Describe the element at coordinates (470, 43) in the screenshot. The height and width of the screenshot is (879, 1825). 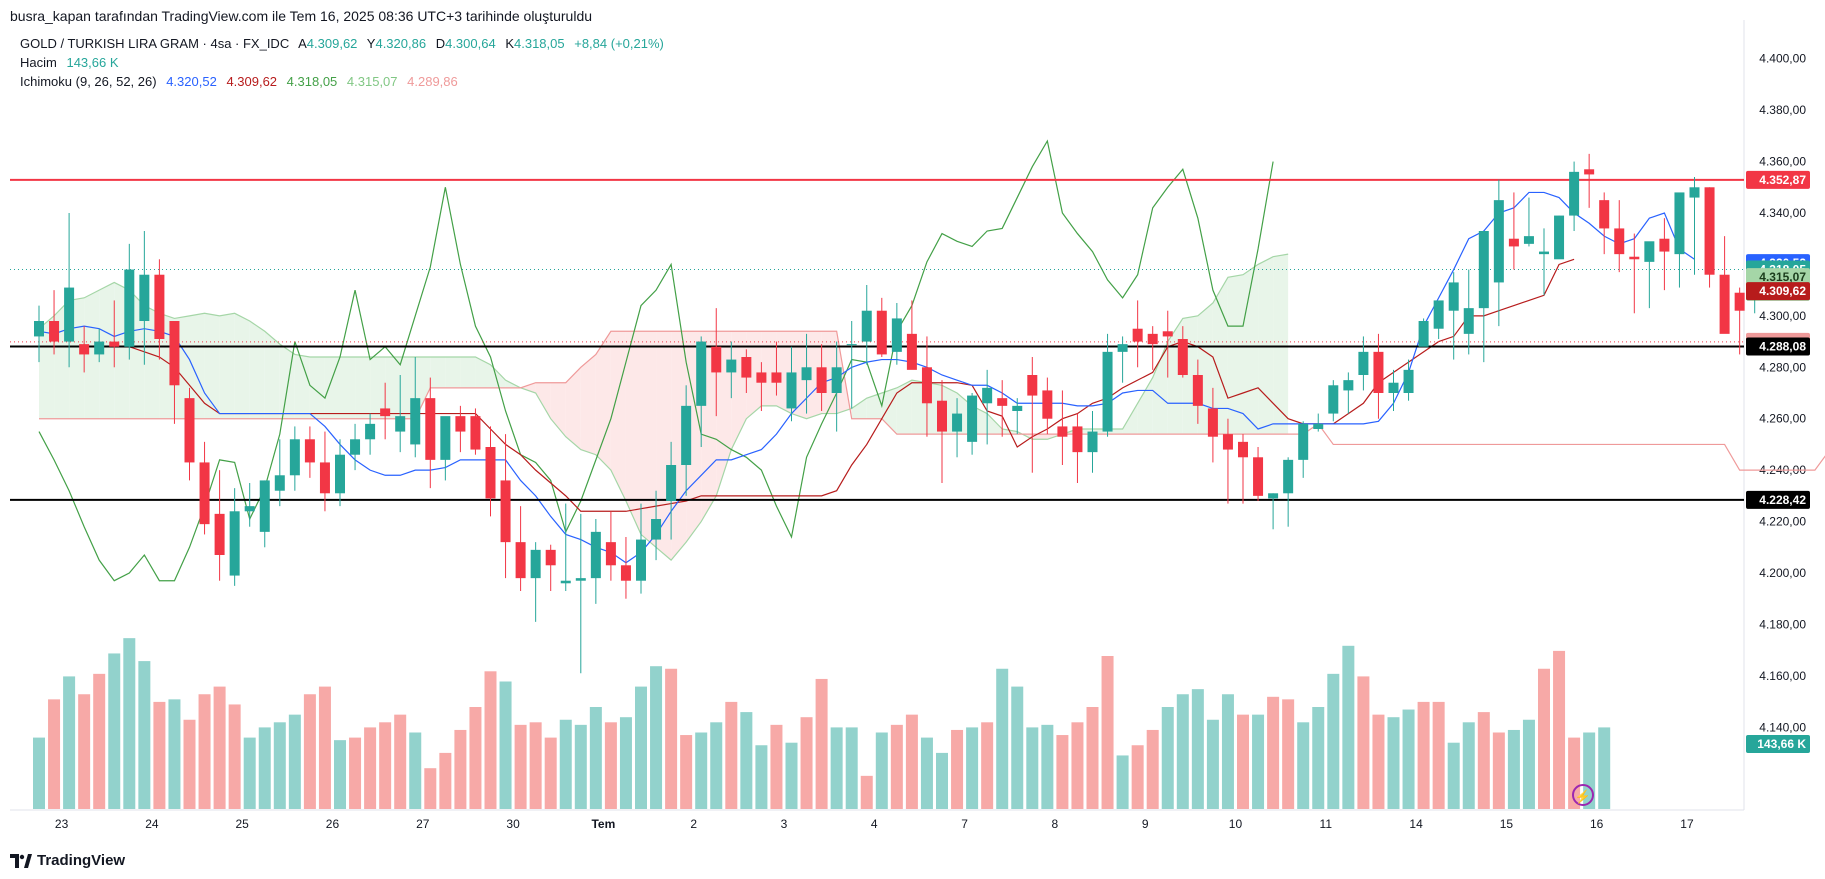
I see `low-value: 4.300,64` at that location.